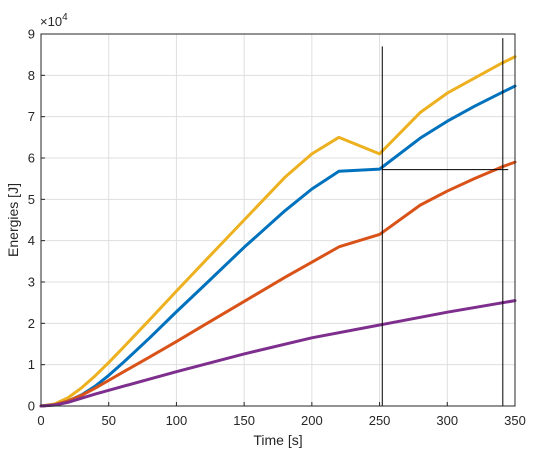  Describe the element at coordinates (40, 420) in the screenshot. I see `x-tick-label-0: 0` at that location.